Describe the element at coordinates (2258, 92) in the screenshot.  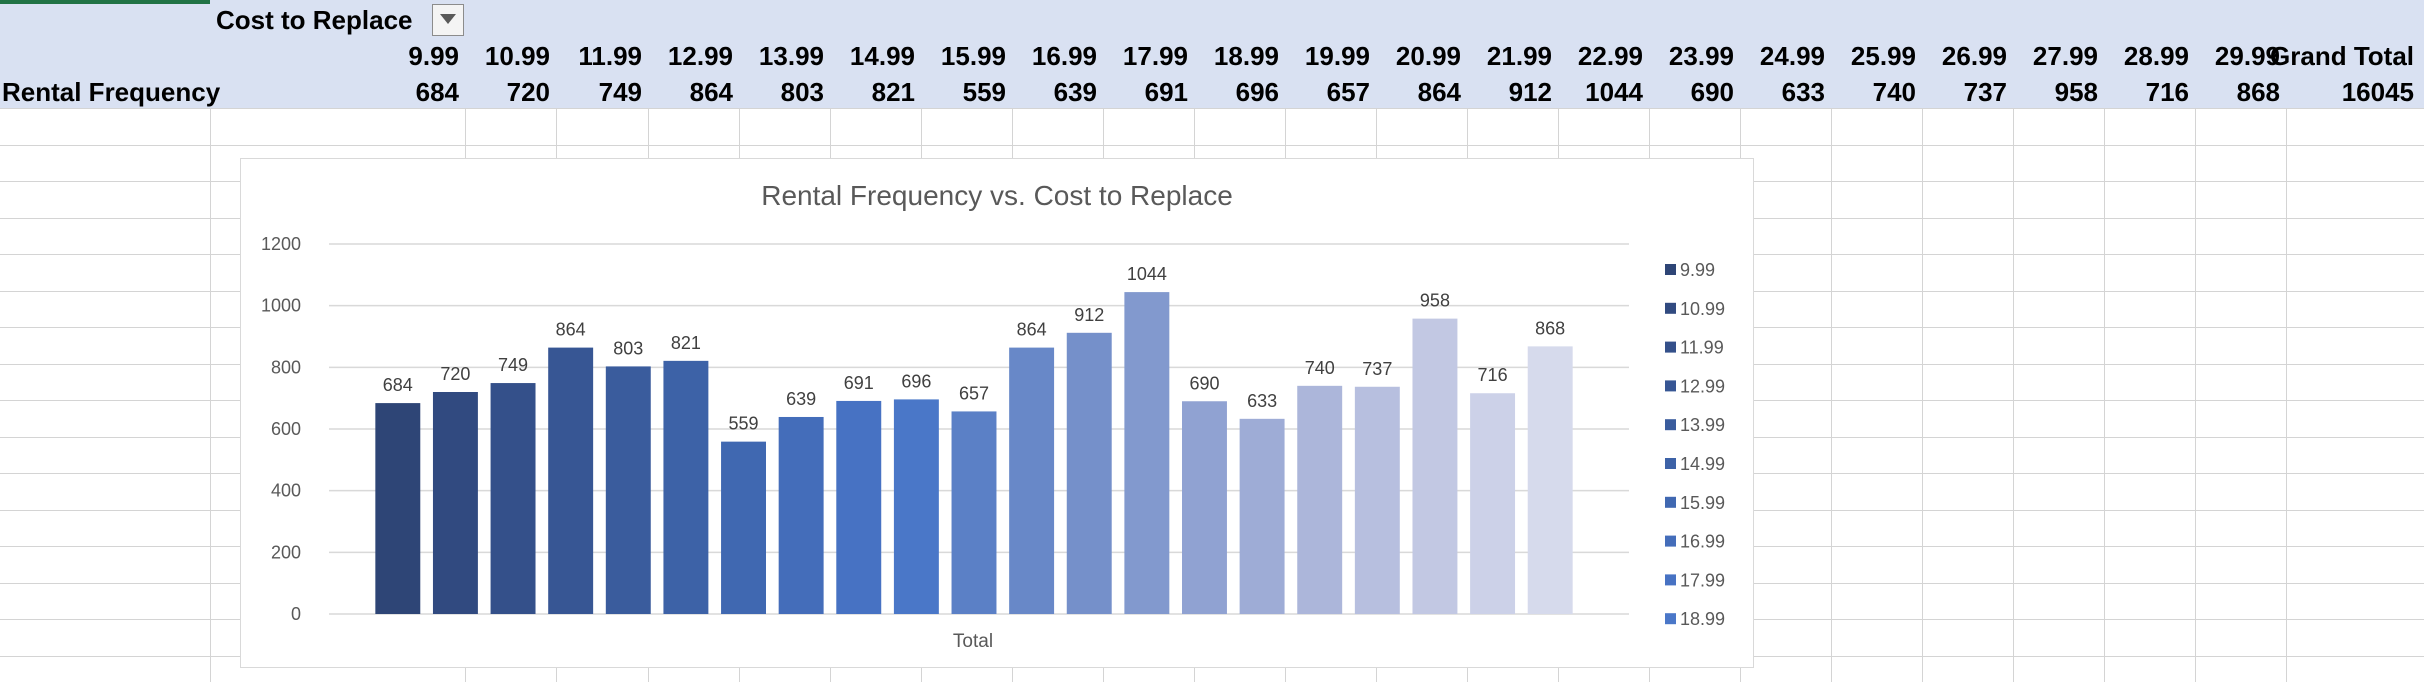
I see `pivot-value-cell: 868` at that location.